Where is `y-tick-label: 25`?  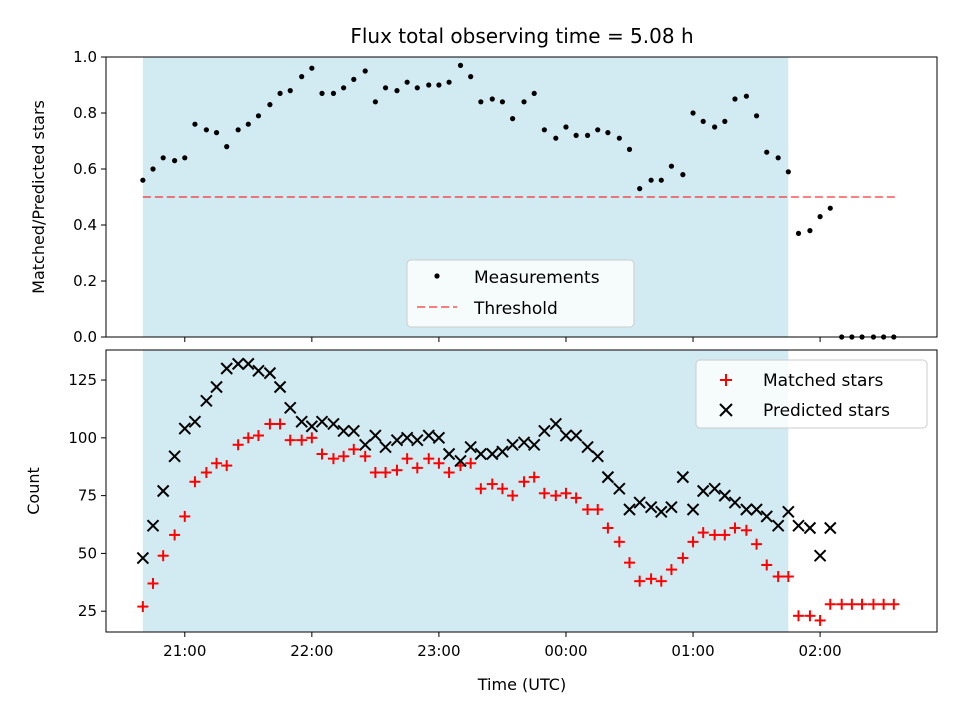 y-tick-label: 25 is located at coordinates (87, 611).